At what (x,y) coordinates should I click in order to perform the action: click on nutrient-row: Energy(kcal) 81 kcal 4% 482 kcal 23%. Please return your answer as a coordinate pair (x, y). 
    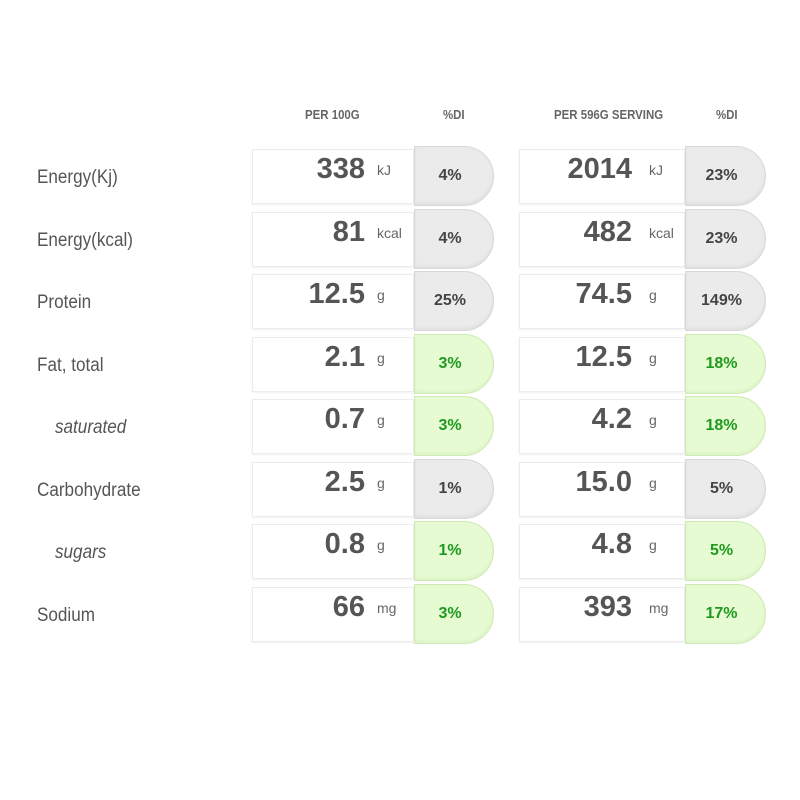
    Looking at the image, I should click on (400, 239).